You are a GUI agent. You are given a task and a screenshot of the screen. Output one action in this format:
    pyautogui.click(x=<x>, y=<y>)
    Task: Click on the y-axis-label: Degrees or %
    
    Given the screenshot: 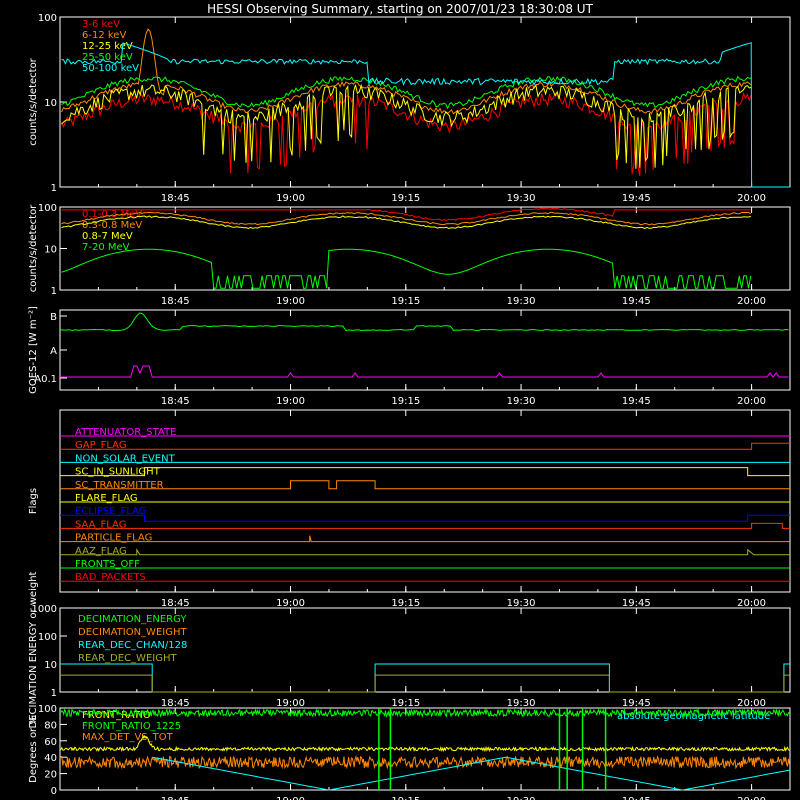 What is the action you would take?
    pyautogui.click(x=33, y=749)
    